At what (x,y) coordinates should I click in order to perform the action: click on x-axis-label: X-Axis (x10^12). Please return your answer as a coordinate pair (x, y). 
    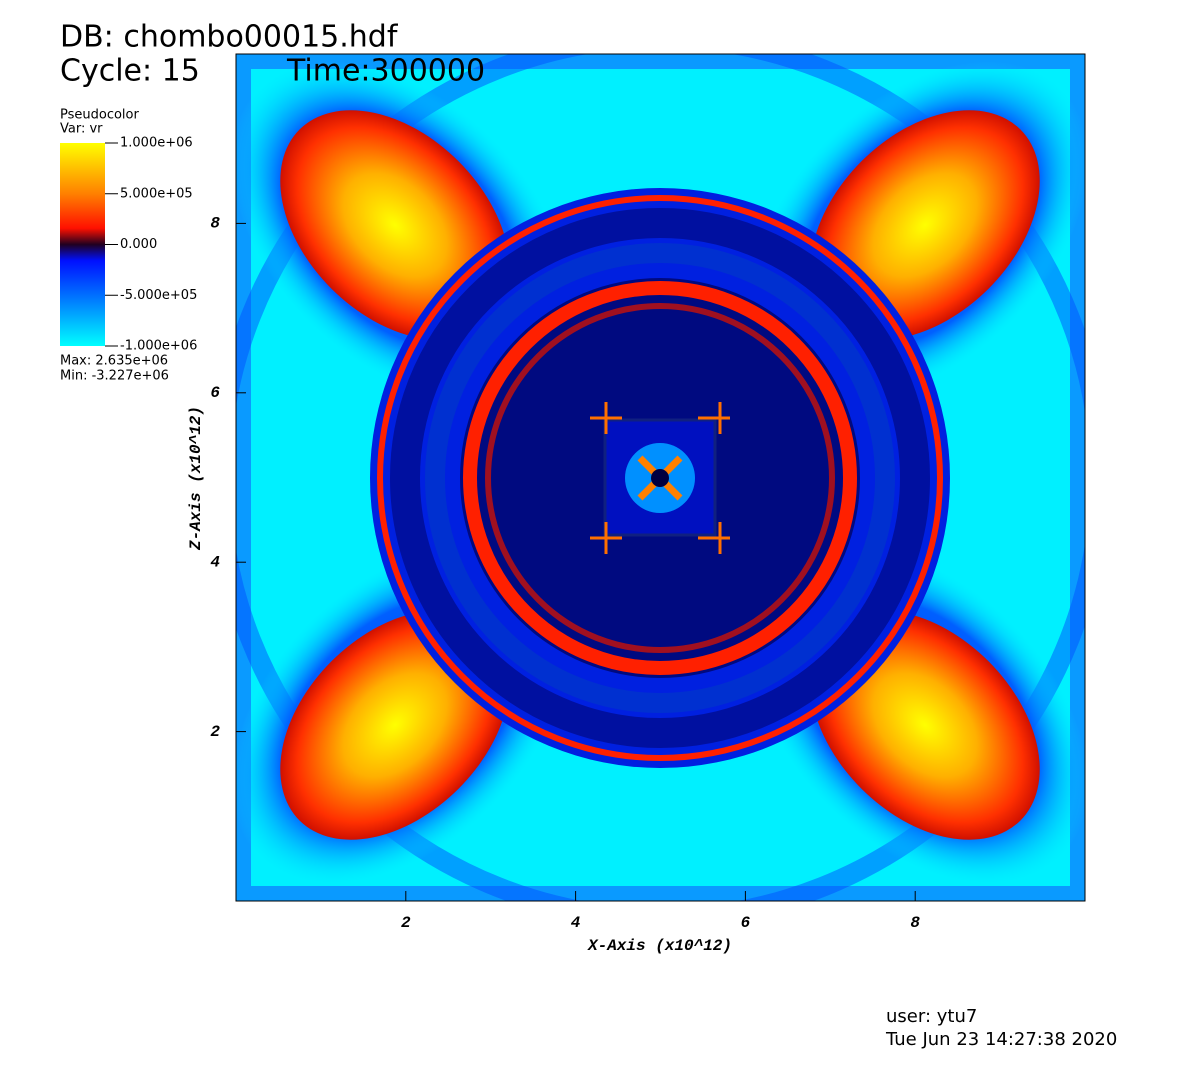
    Looking at the image, I should click on (659, 946).